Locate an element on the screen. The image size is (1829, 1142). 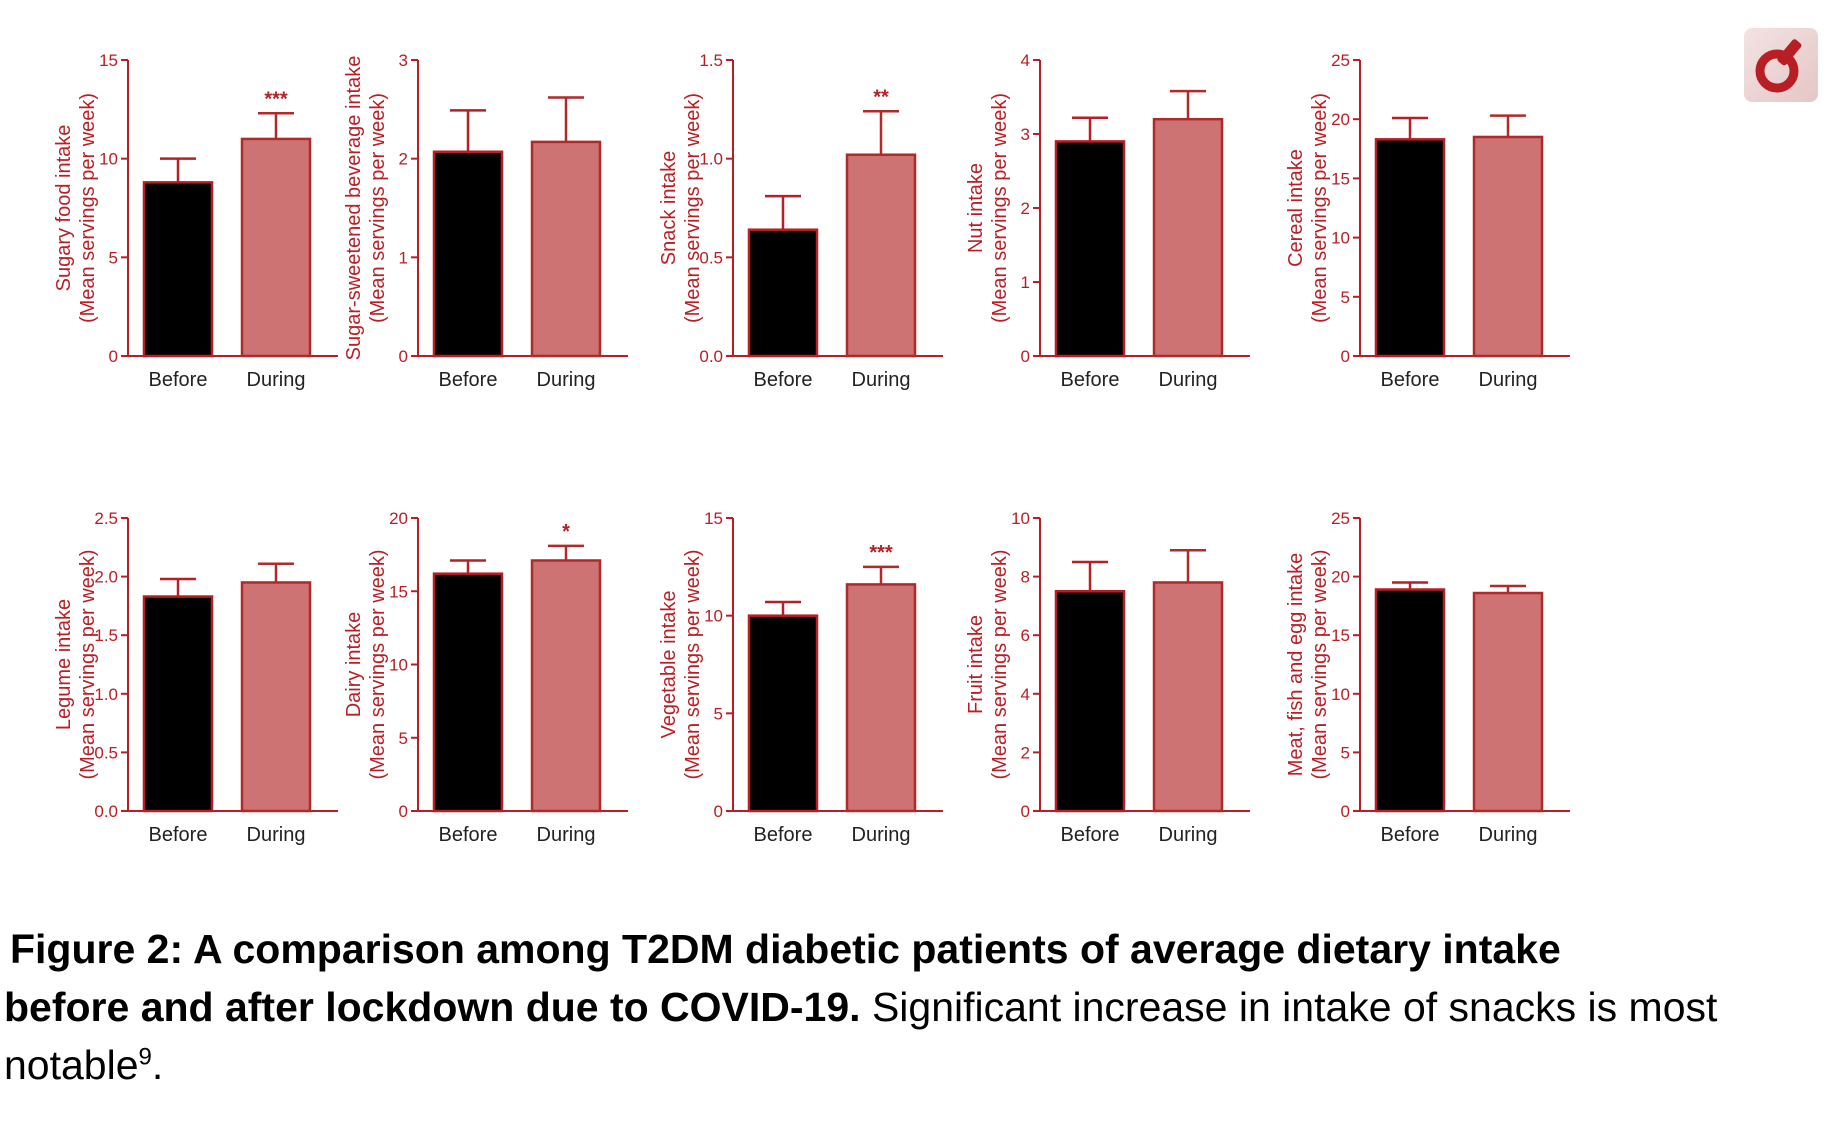
y-tick-label: 8 is located at coordinates (1025, 577).